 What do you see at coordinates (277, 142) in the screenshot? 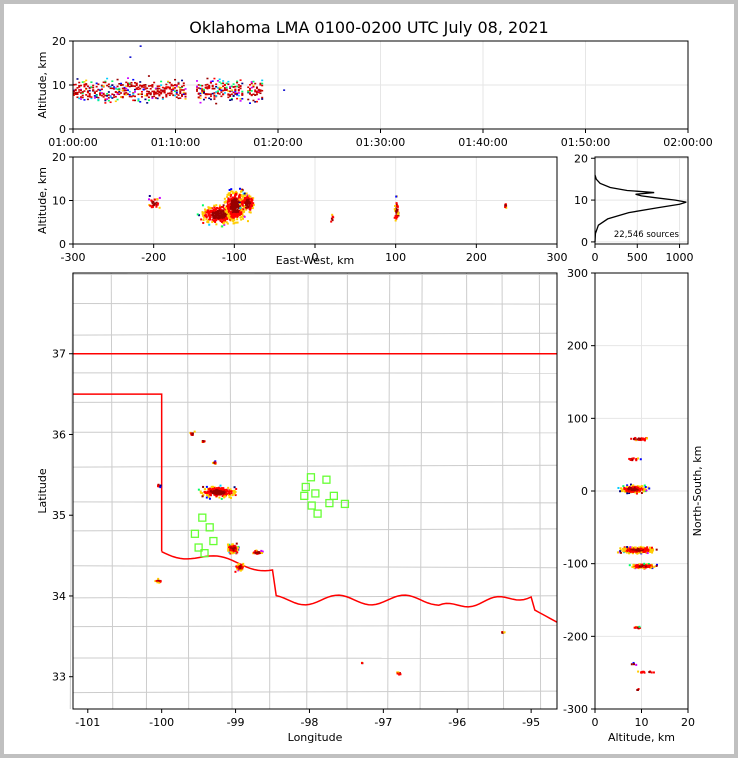
I see `x-tick-label: 01:20:00` at bounding box center [277, 142].